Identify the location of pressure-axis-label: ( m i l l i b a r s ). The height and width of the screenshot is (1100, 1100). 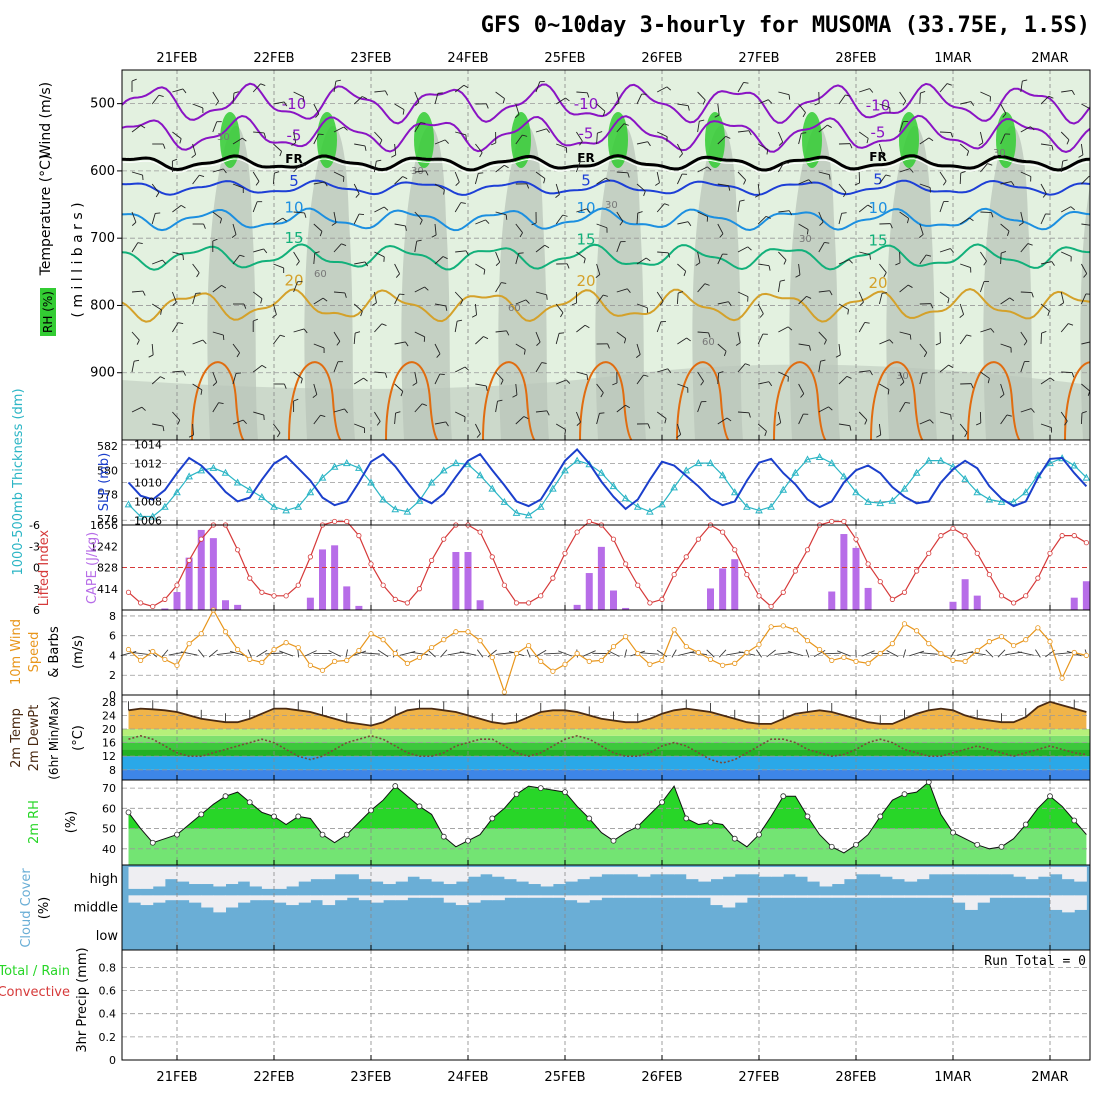
(78, 259).